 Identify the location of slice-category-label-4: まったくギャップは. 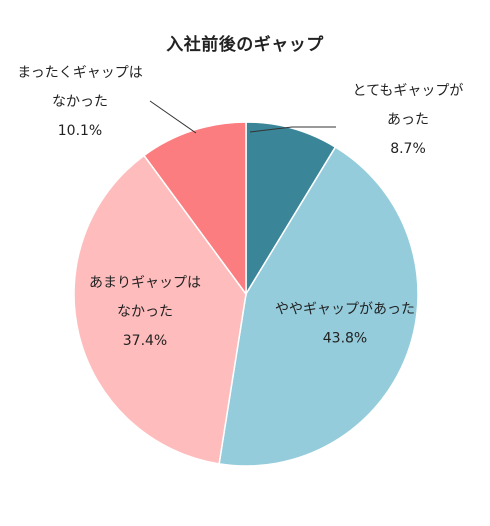
(79, 73).